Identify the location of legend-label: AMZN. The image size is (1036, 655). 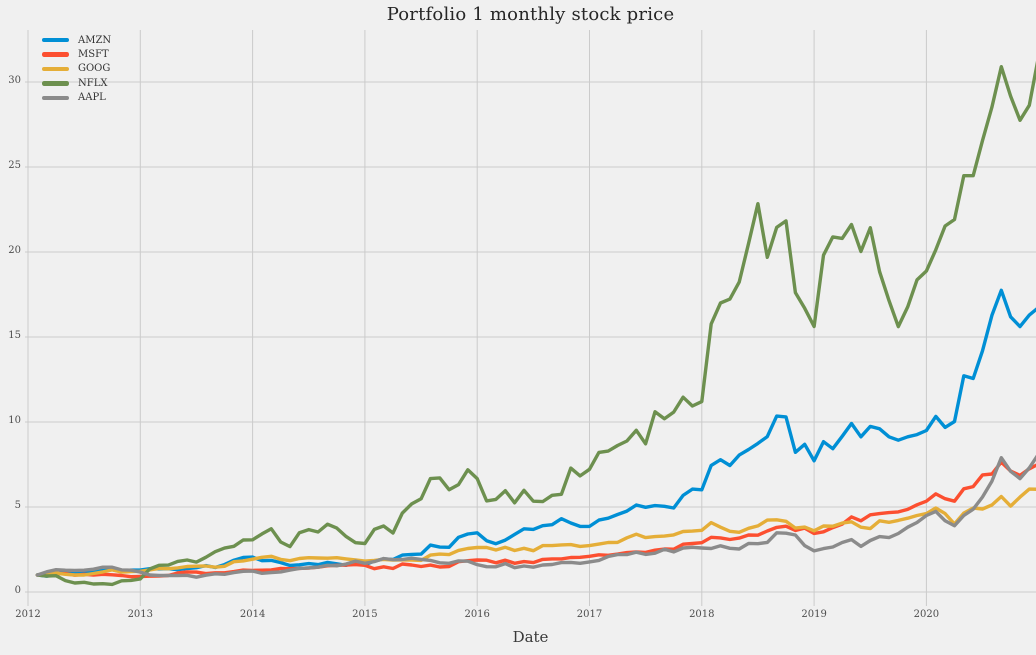
(95, 40).